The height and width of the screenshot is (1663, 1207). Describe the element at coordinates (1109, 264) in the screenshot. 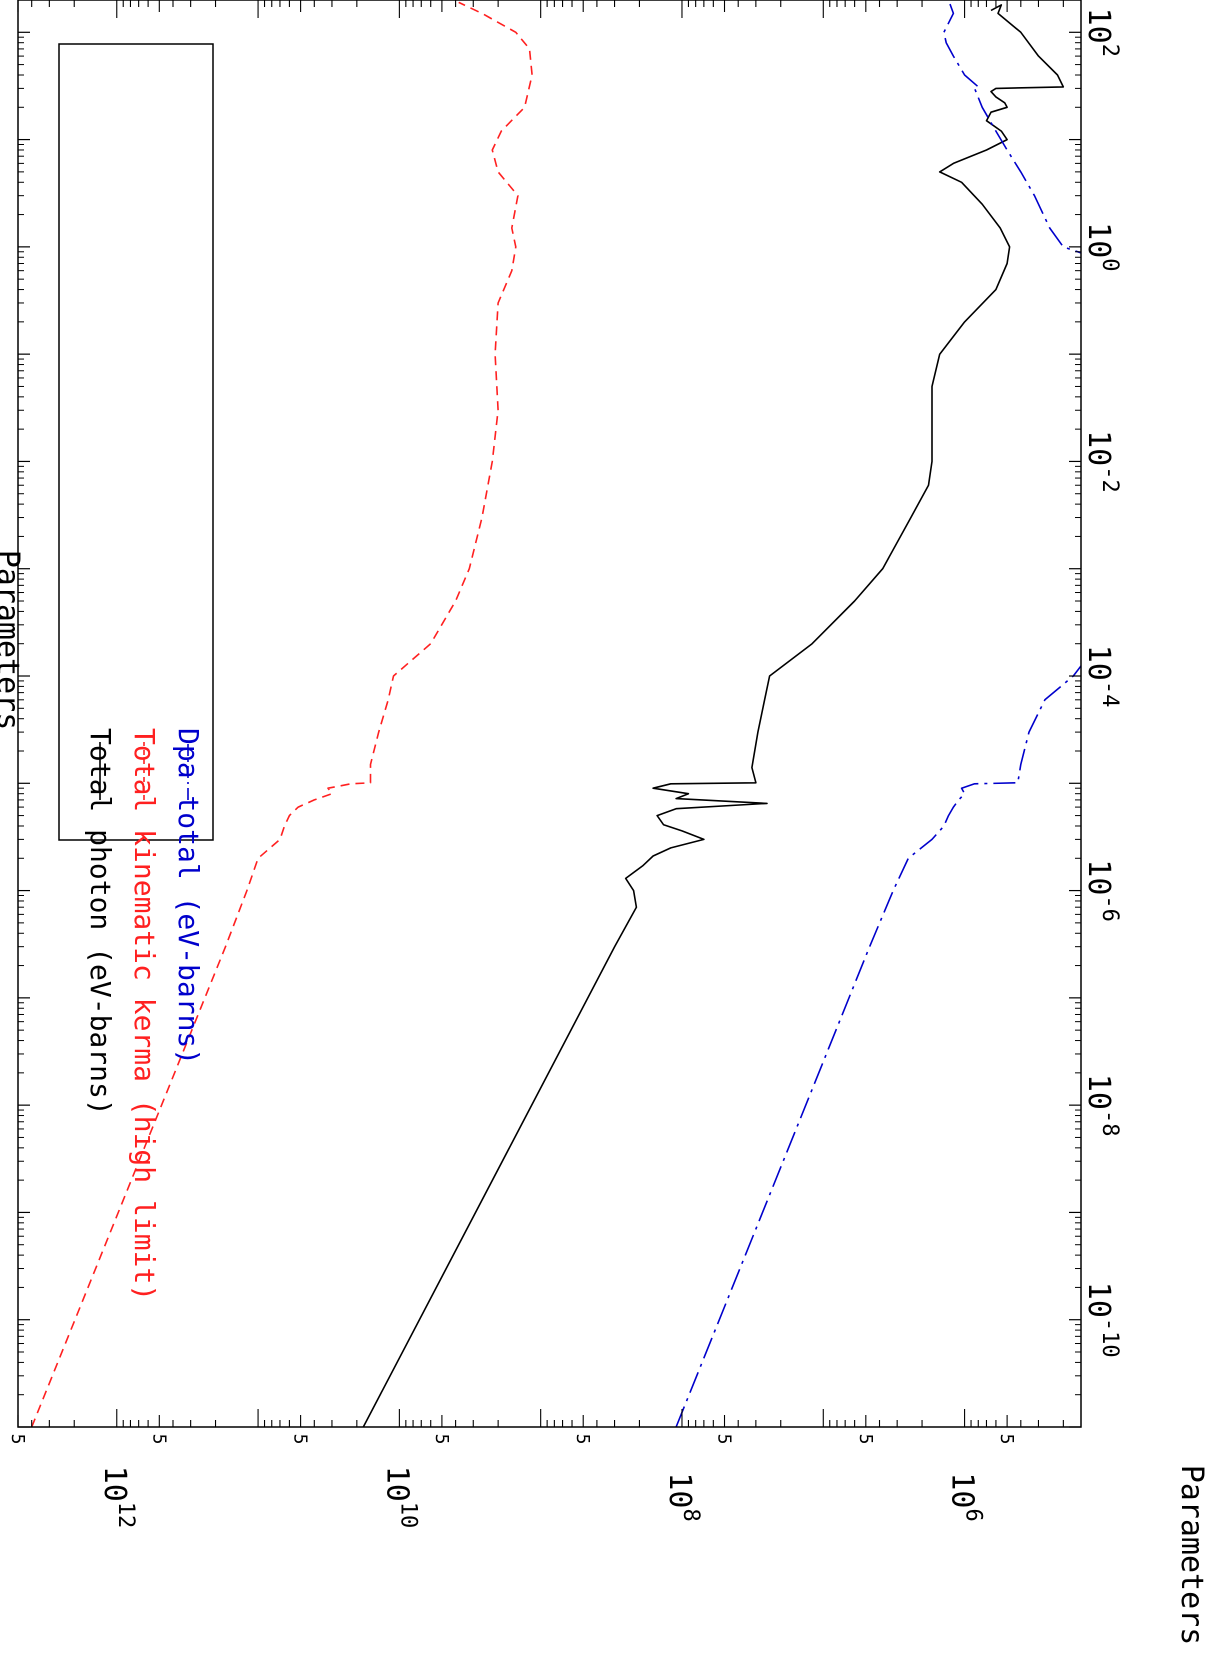

I see `x-tick-exp: 0` at that location.